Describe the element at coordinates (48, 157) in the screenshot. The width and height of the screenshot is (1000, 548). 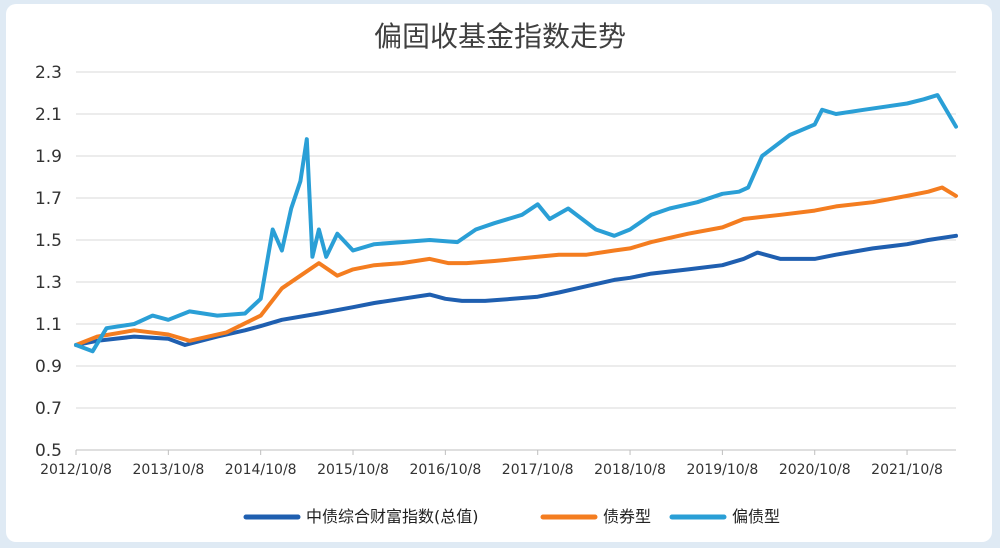
I see `y-tick-label: 1.9` at that location.